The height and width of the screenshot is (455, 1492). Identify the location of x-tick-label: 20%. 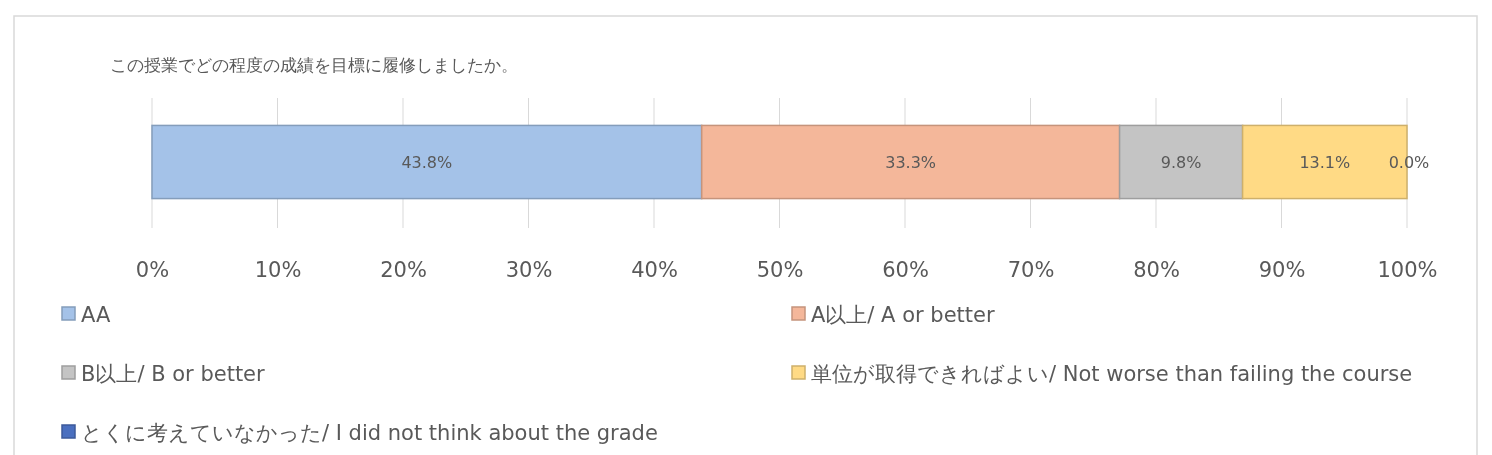
(403, 269).